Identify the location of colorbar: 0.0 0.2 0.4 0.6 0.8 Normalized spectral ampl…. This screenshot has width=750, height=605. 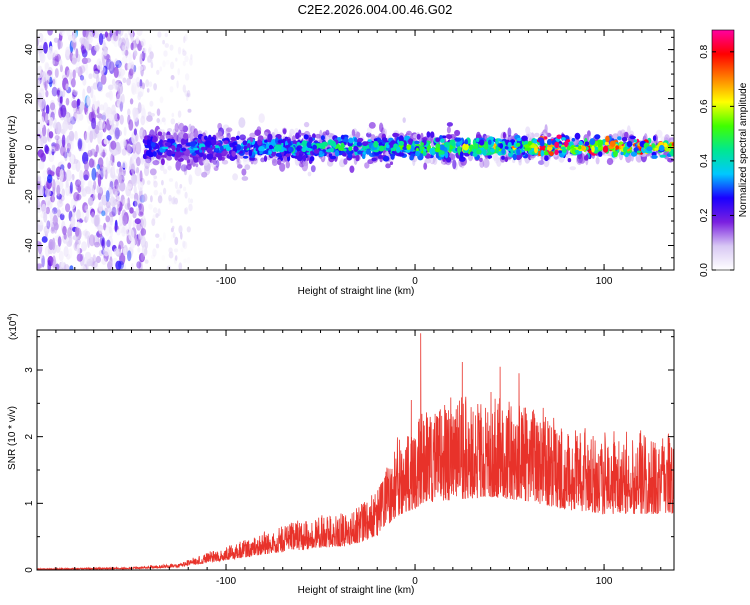
(724, 153).